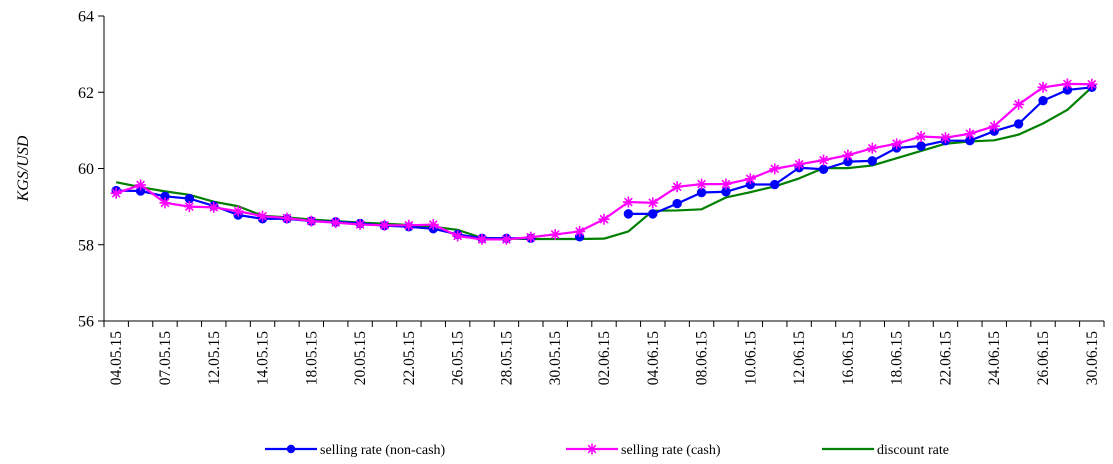 The width and height of the screenshot is (1113, 464). I want to click on legend-item-0: selling rate (non-cash), so click(355, 450).